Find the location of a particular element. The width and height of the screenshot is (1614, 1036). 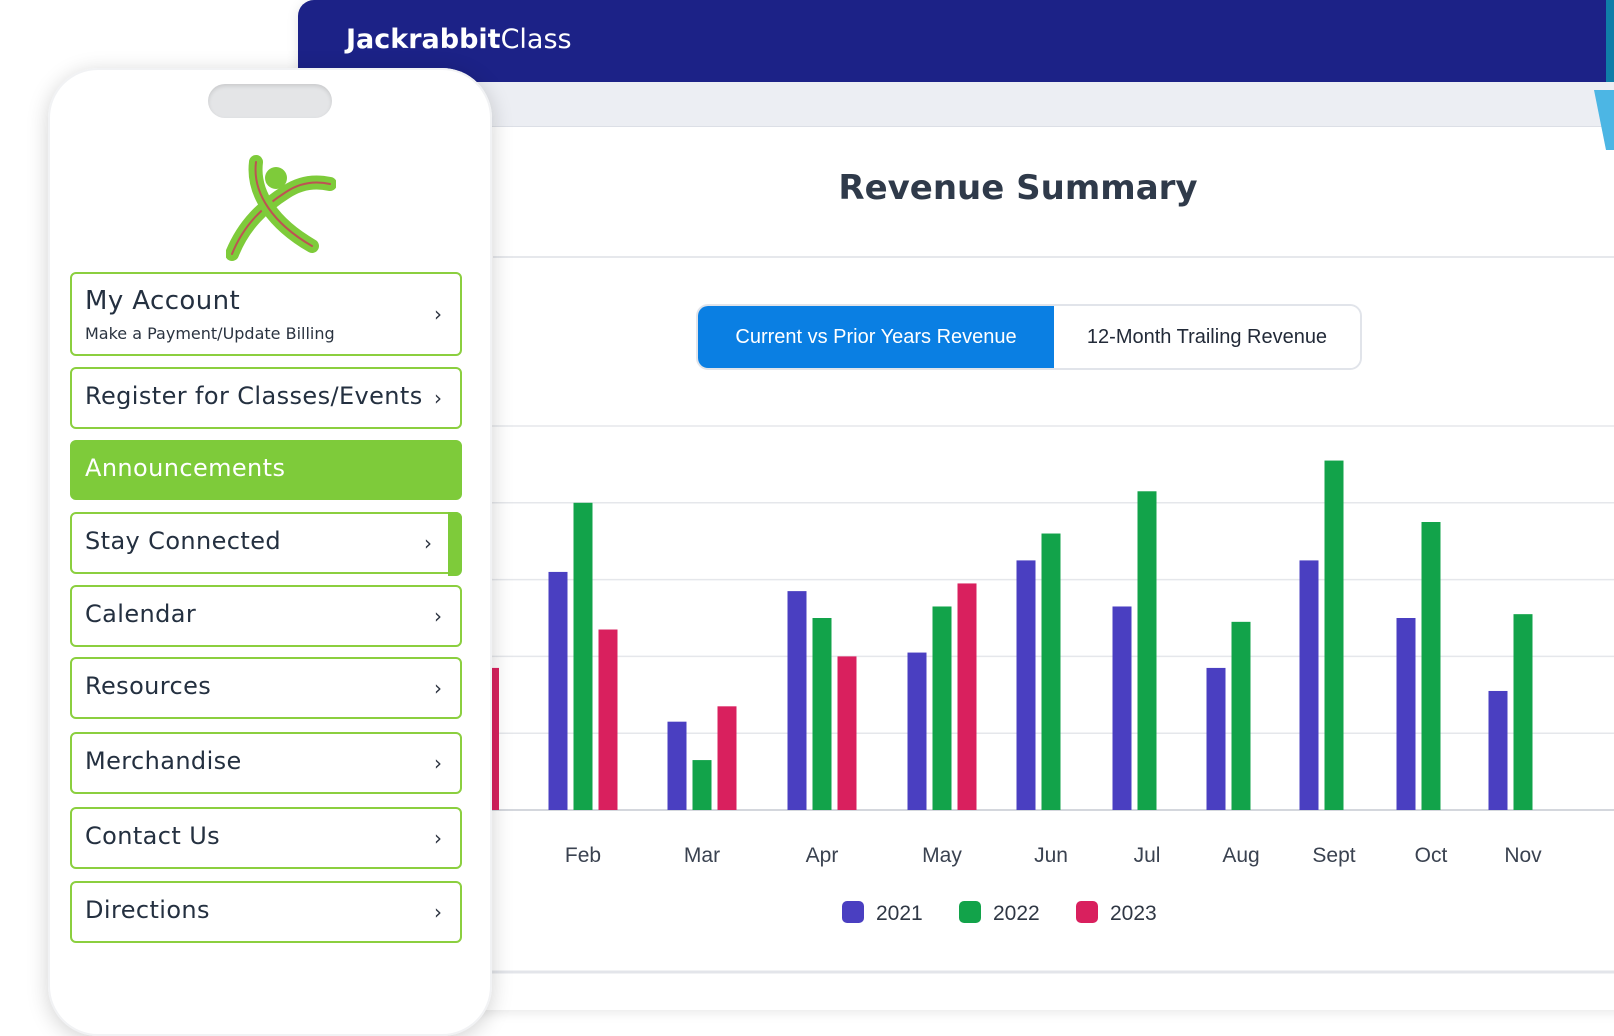

bar-2023-apr is located at coordinates (847, 733).